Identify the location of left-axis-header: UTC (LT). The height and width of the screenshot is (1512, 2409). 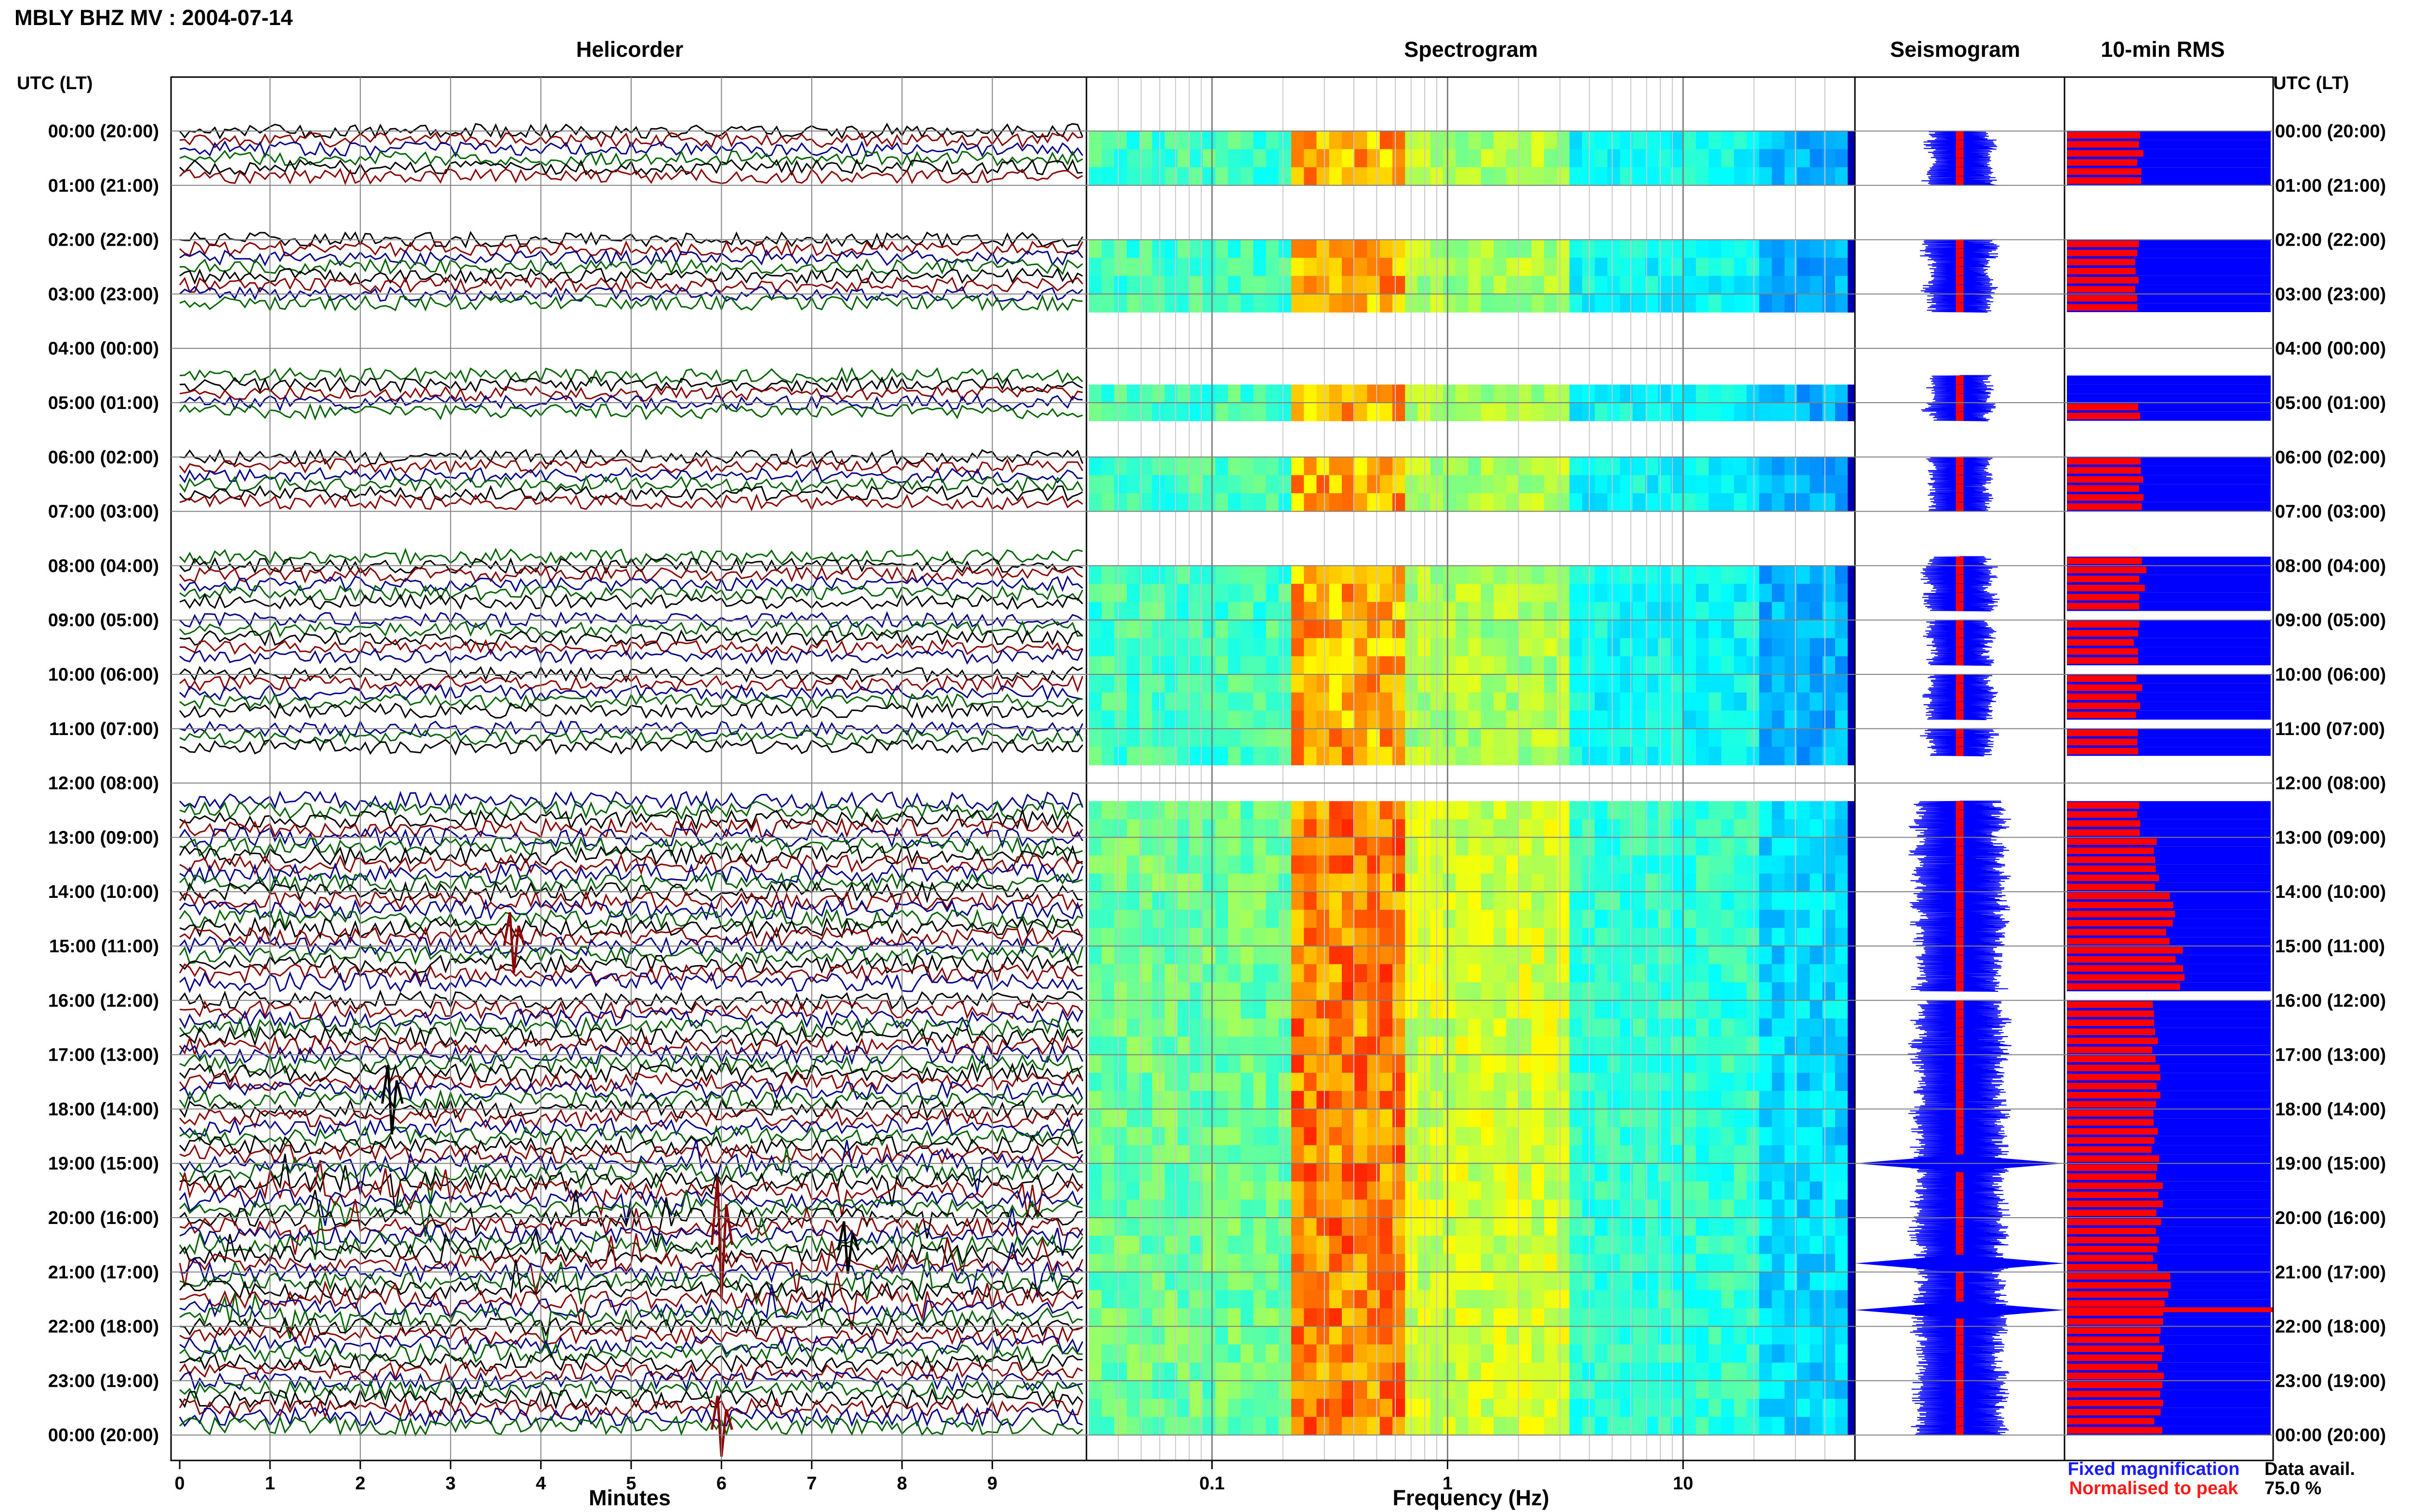
(55, 83).